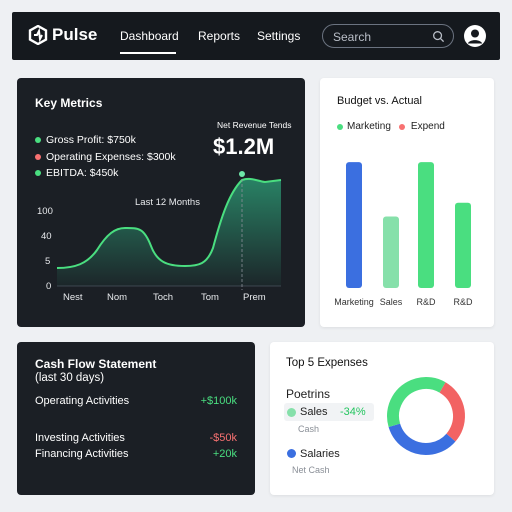  What do you see at coordinates (75, 34) in the screenshot?
I see `app-name: Pulse` at bounding box center [75, 34].